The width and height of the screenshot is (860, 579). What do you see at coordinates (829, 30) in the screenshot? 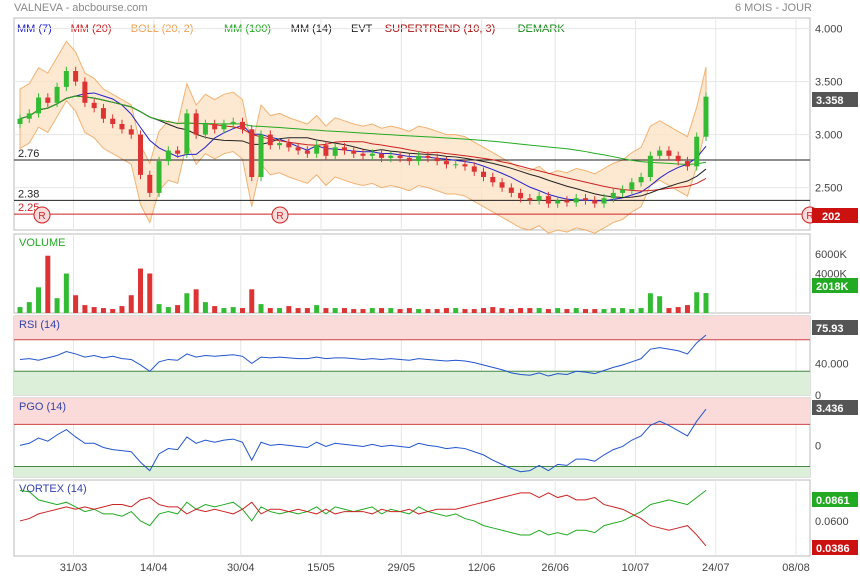
I see `y-tick-label: 4.000` at bounding box center [829, 30].